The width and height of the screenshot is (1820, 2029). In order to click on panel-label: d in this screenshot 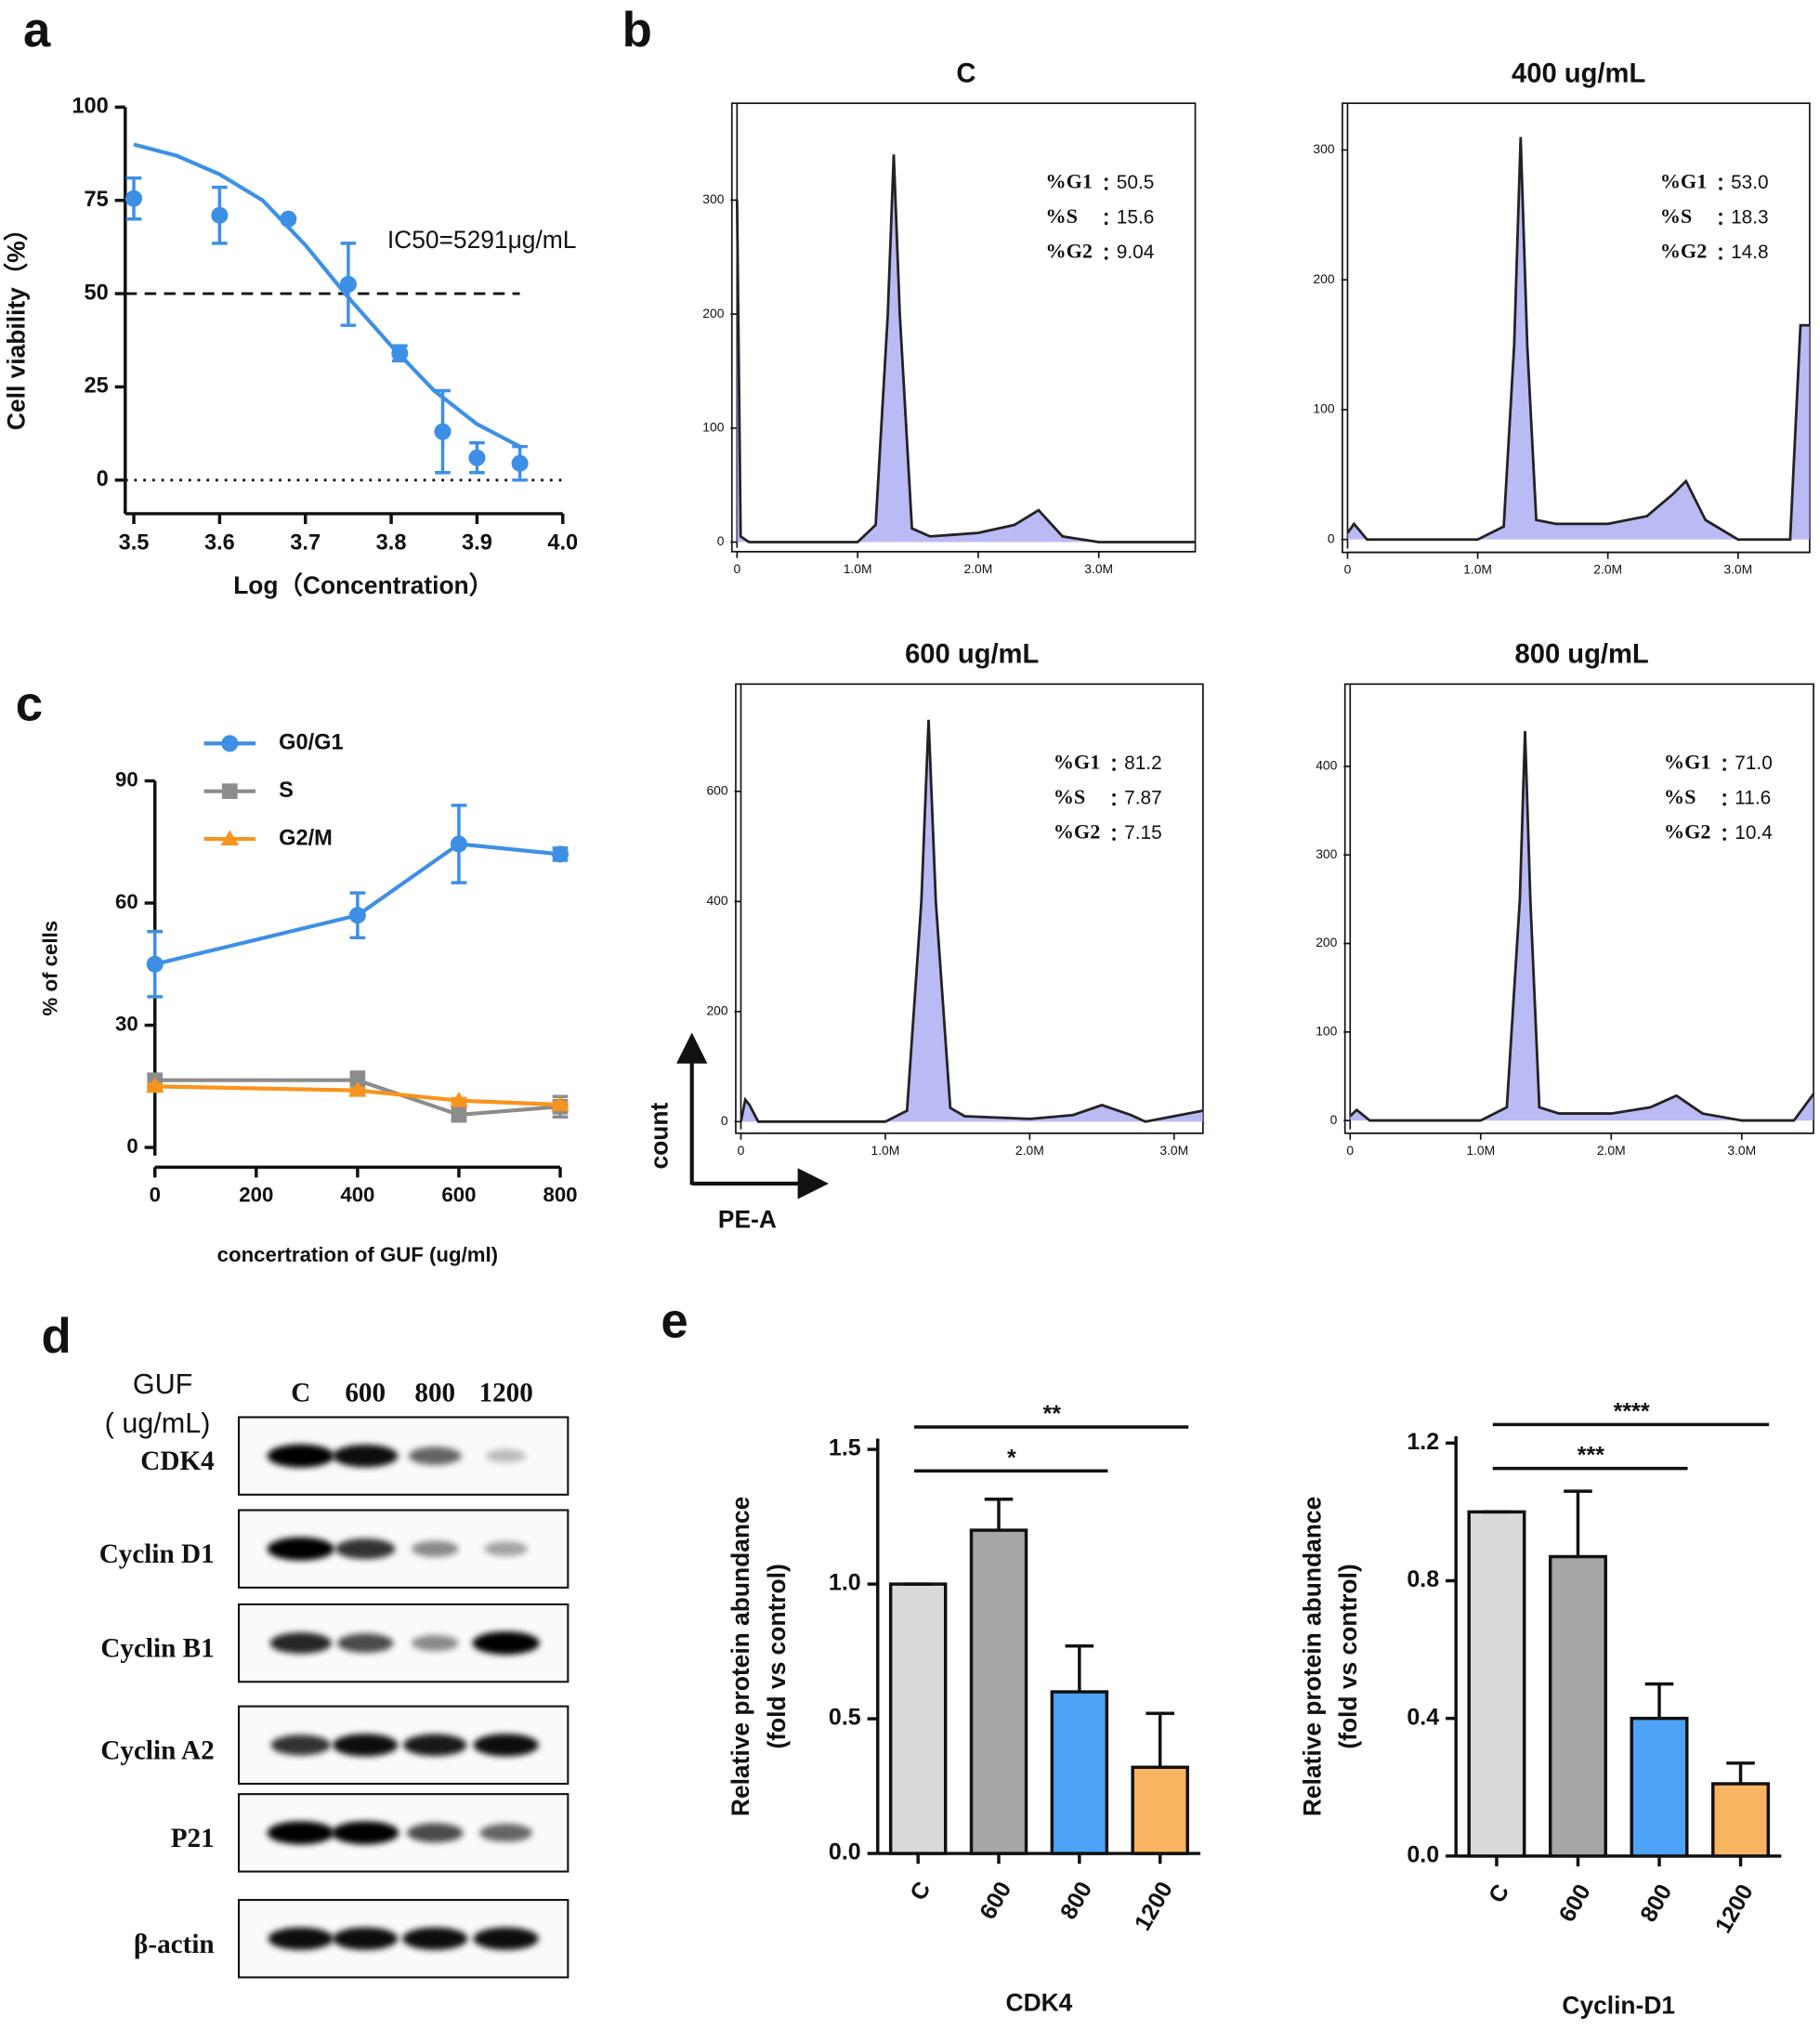, I will do `click(56, 1336)`.